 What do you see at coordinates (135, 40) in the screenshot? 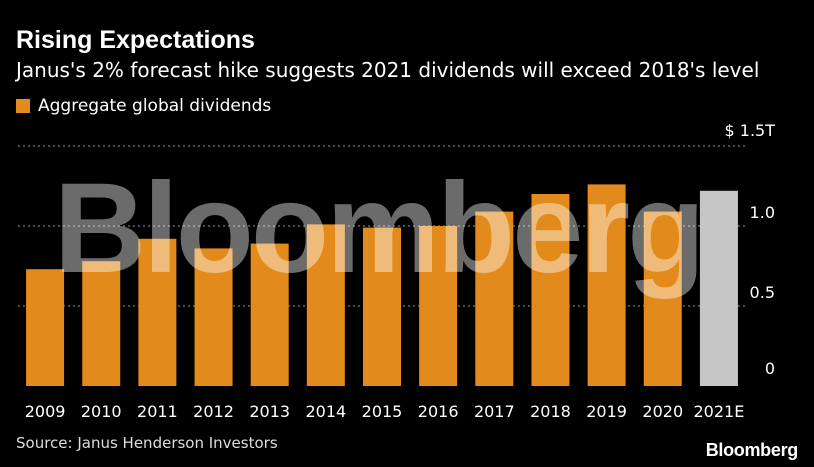
I see `chart-title: Rising Expectations` at bounding box center [135, 40].